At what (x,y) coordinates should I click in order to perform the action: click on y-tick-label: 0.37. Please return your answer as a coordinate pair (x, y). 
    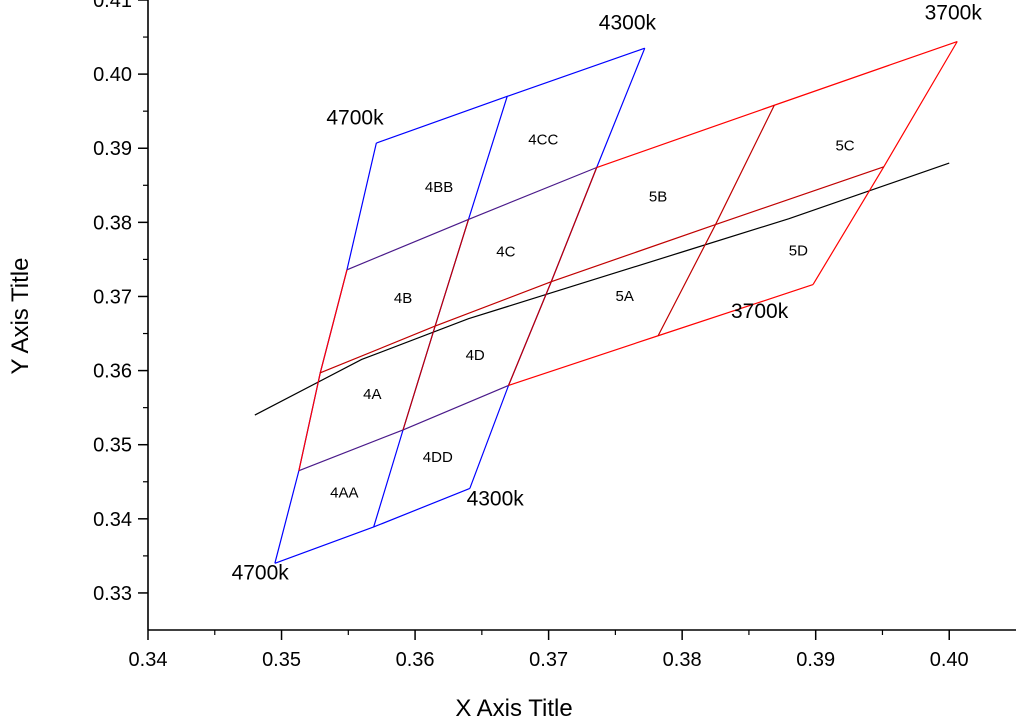
    Looking at the image, I should click on (112, 297).